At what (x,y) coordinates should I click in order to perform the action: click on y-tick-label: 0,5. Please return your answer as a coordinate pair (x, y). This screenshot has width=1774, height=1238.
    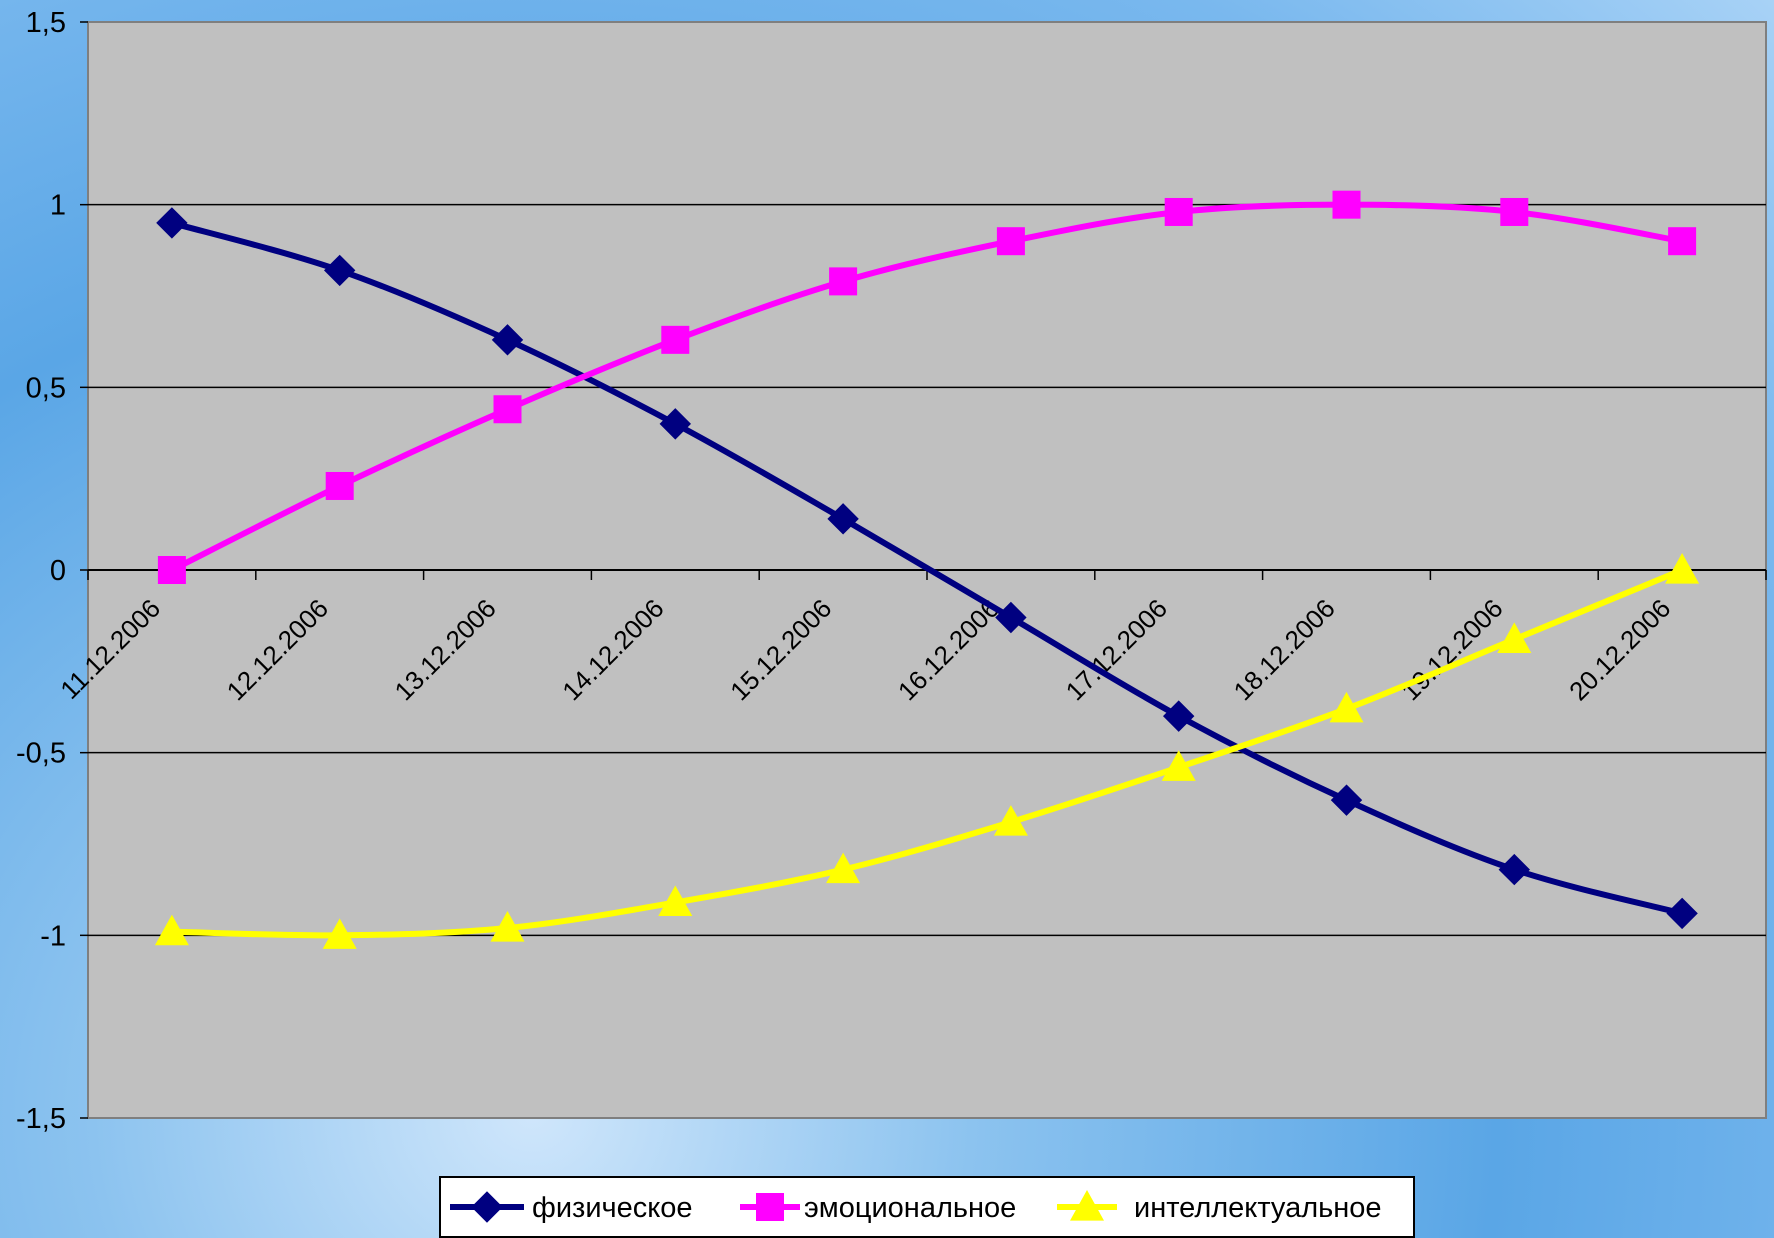
    Looking at the image, I should click on (46, 388).